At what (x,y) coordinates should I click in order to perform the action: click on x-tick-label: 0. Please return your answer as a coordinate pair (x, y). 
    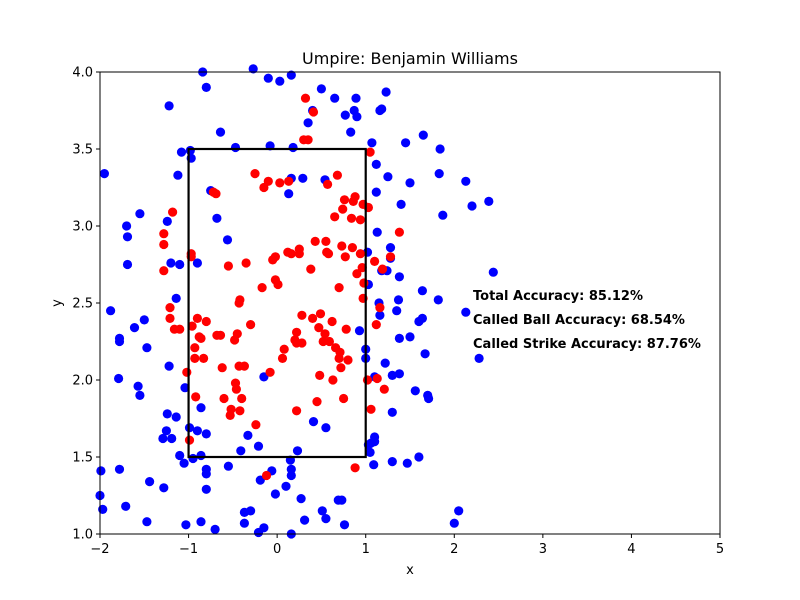
    Looking at the image, I should click on (277, 549).